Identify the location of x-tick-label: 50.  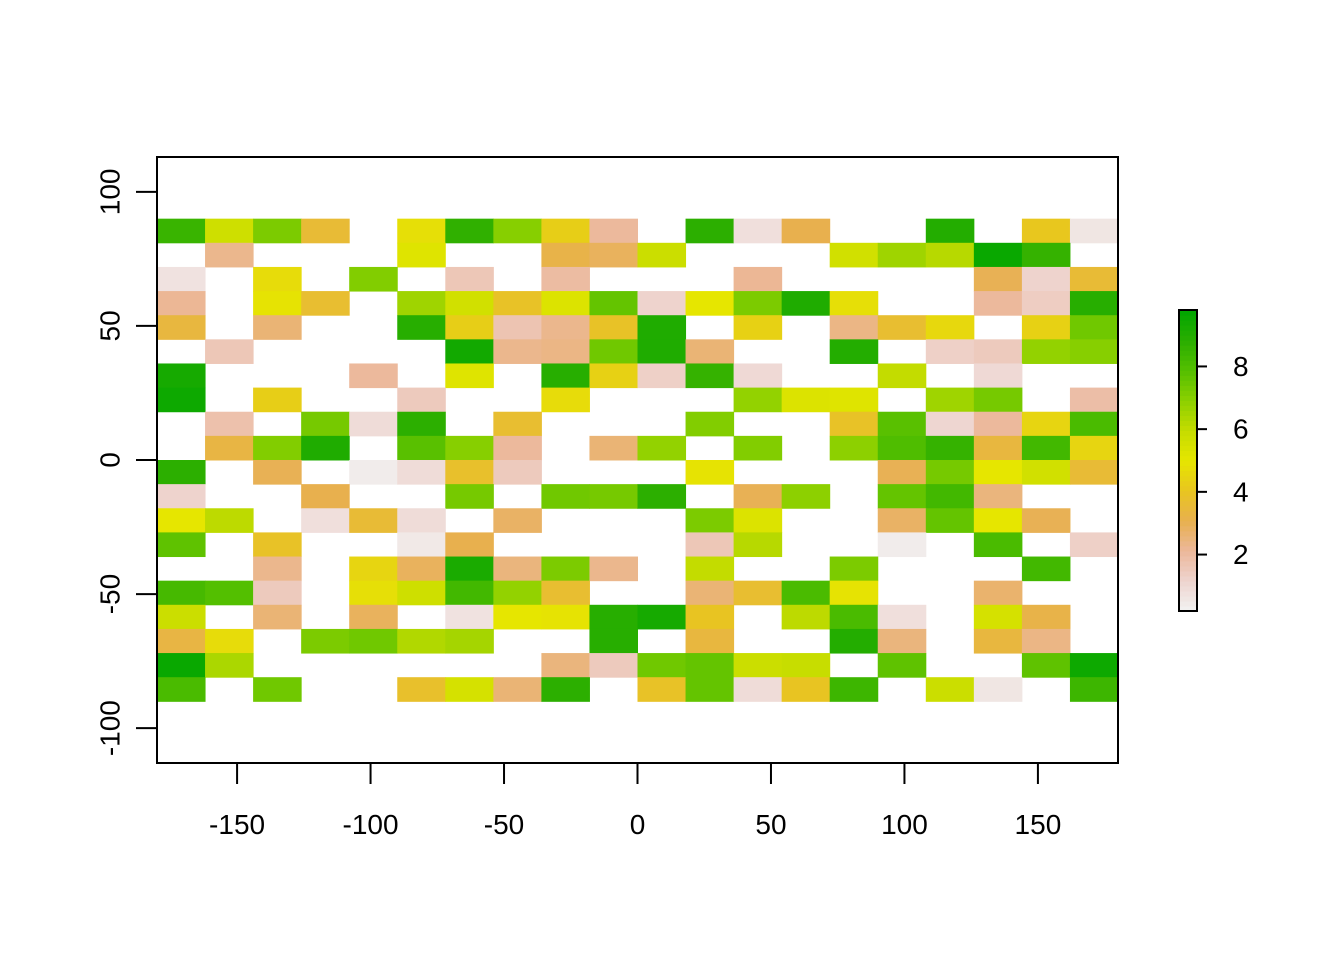
(770, 824).